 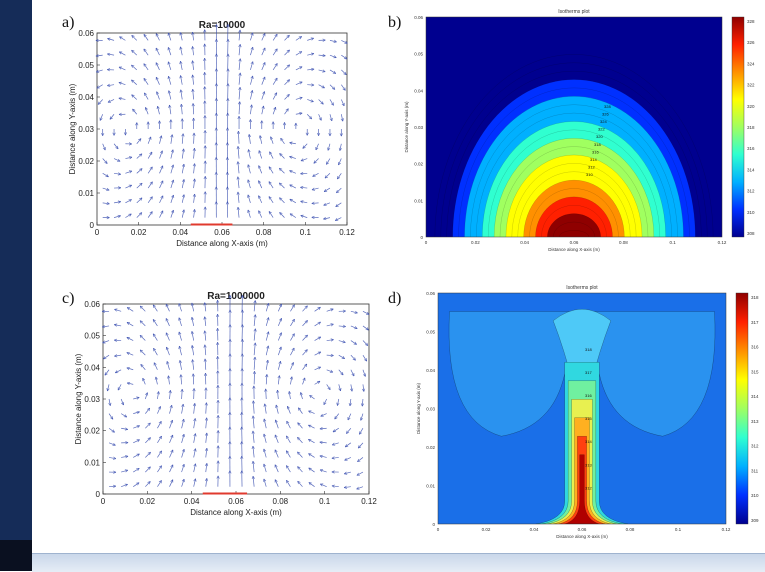 I want to click on y-tick-label: 0, so click(x=433, y=524).